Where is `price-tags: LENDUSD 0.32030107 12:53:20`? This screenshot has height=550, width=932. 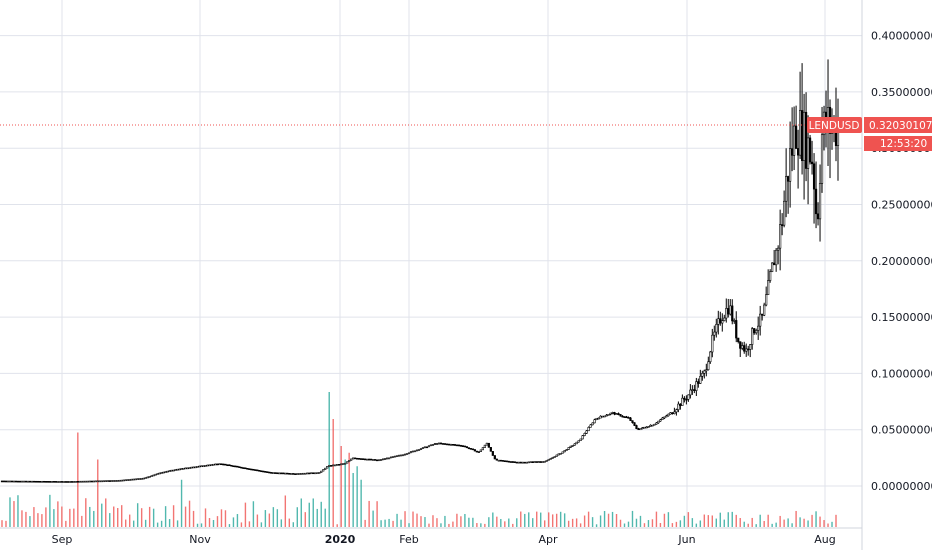
price-tags: LENDUSD 0.32030107 12:53:20 is located at coordinates (869, 134).